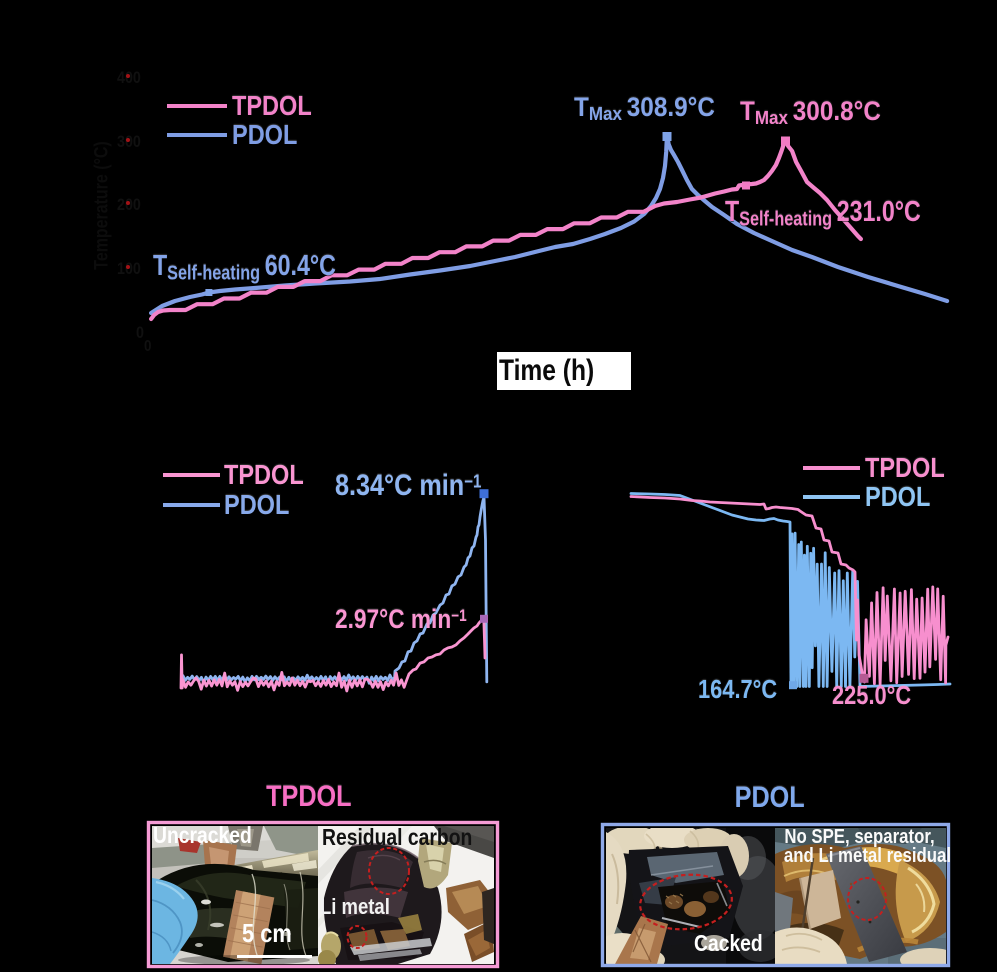 The width and height of the screenshot is (997, 972). Describe the element at coordinates (267, 933) in the screenshot. I see `text-part: 5 cm` at that location.